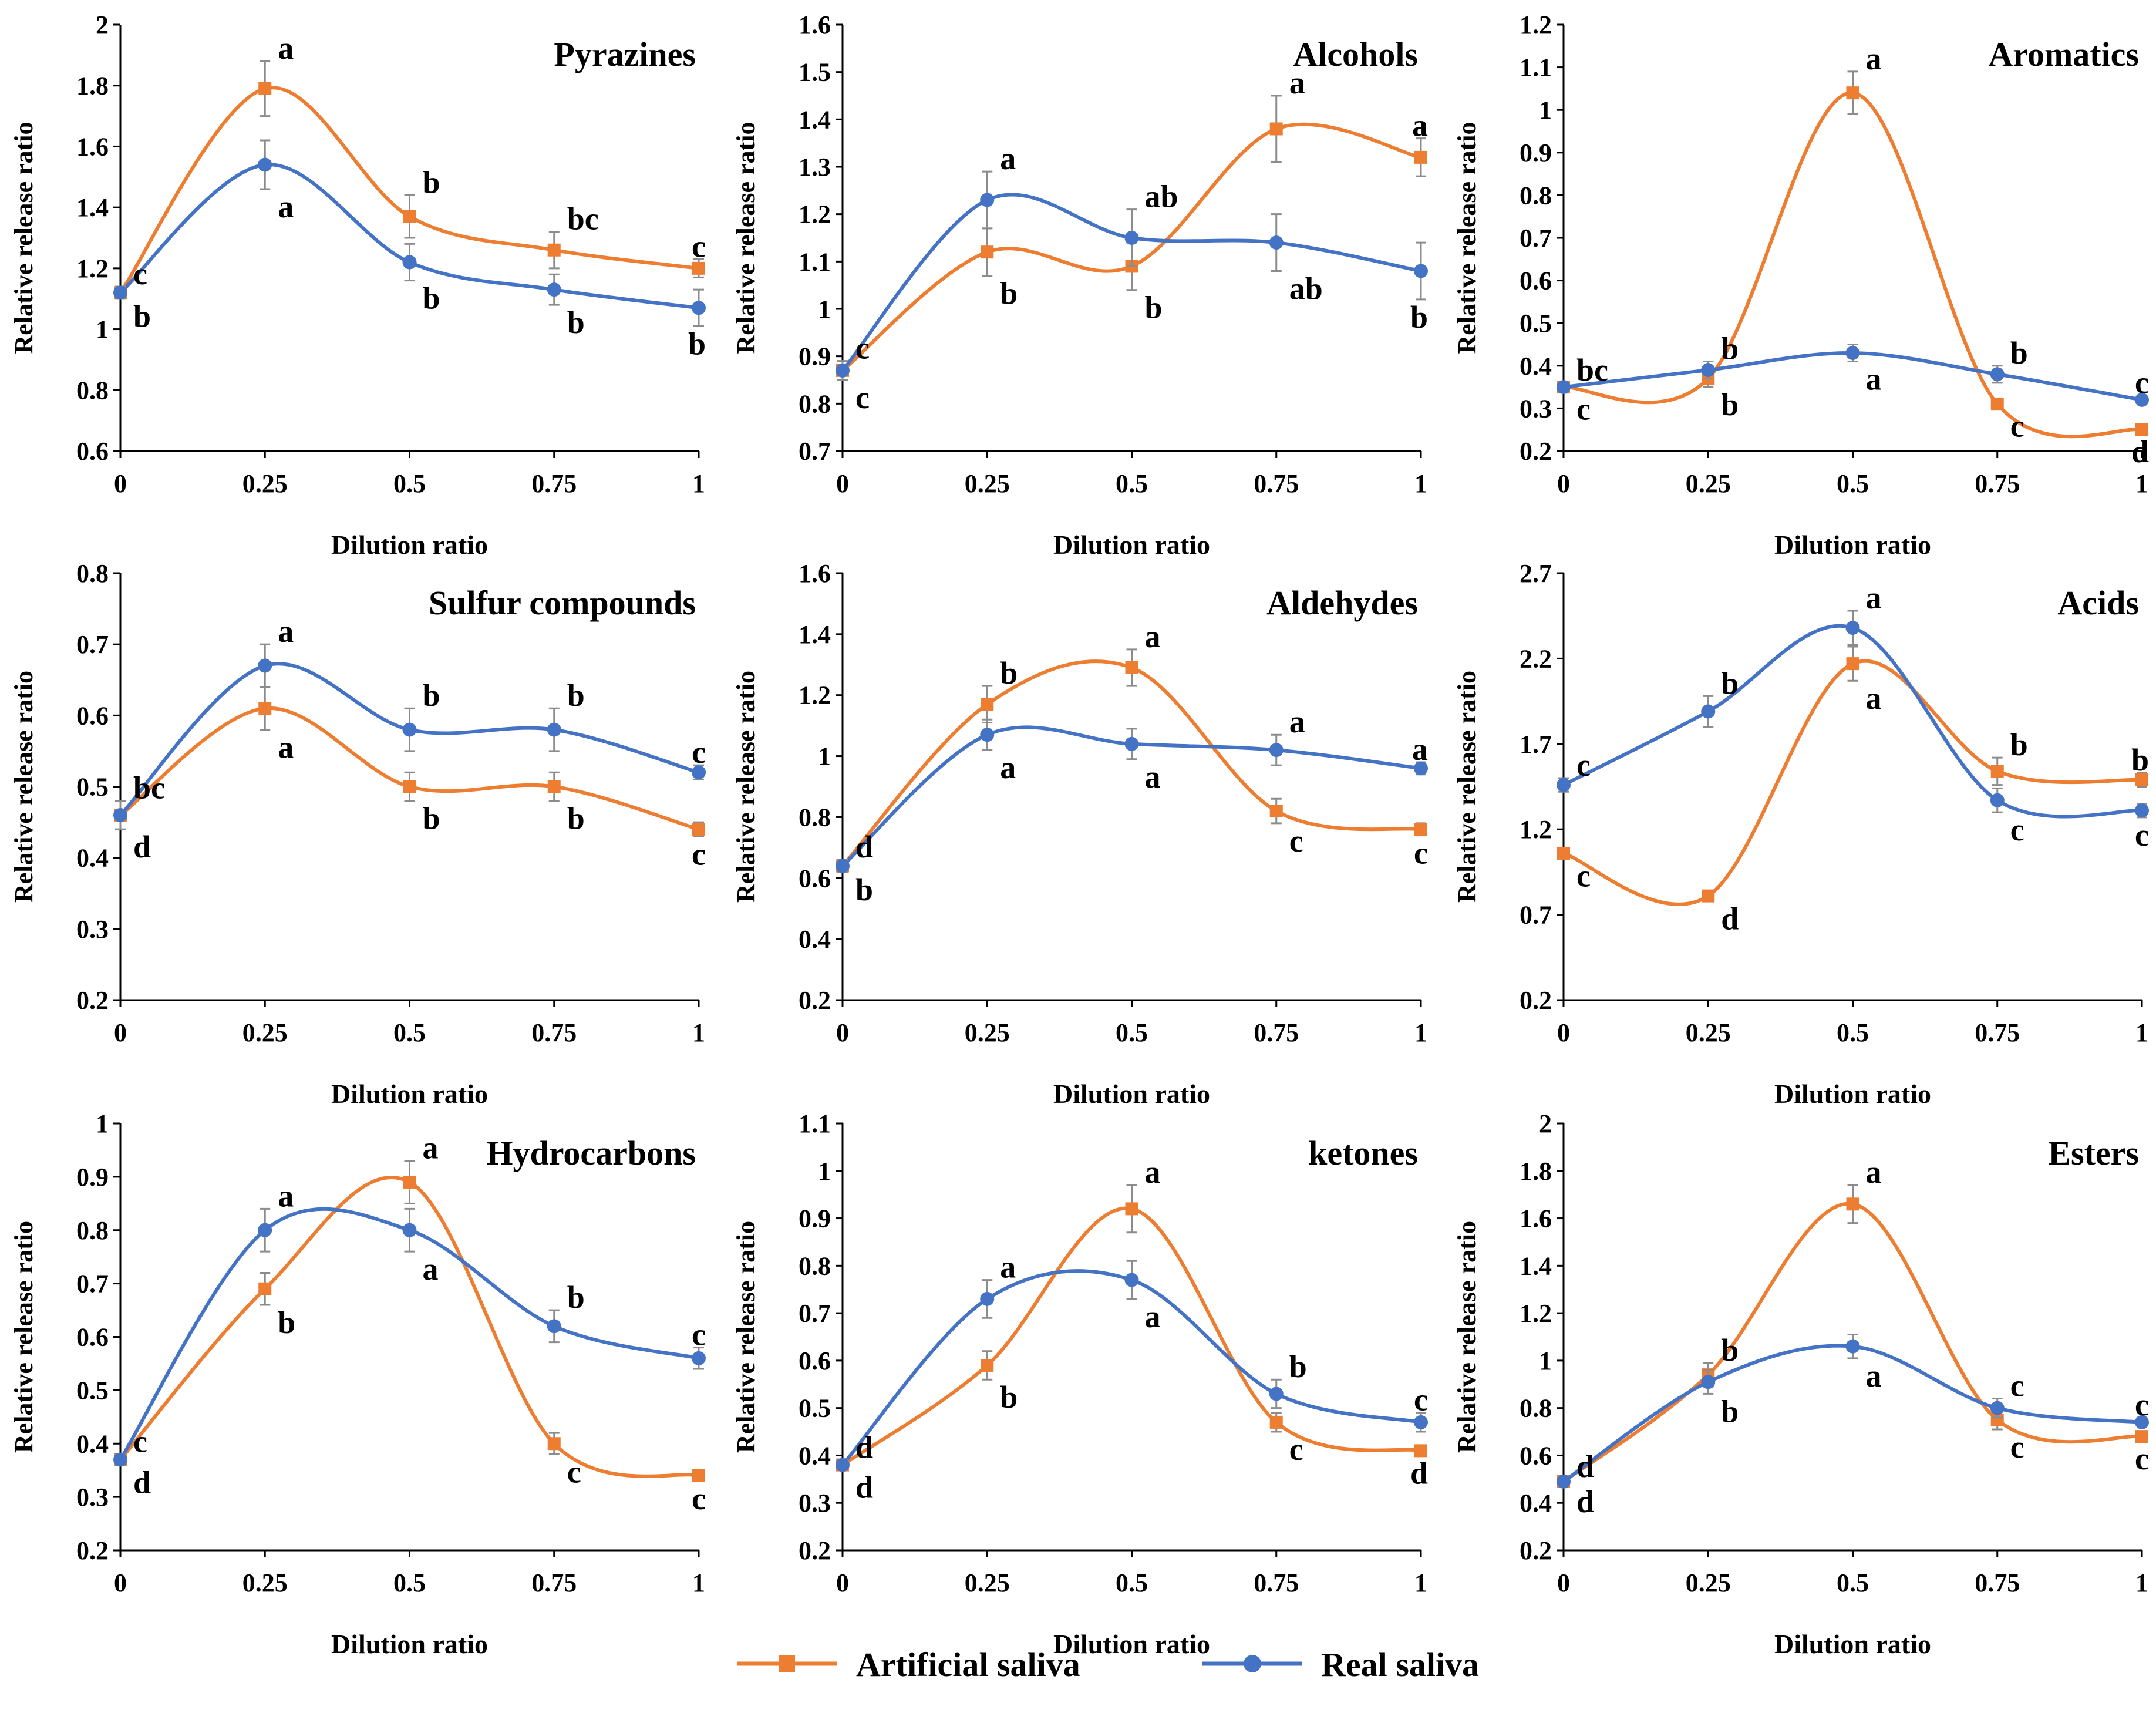 The width and height of the screenshot is (2156, 1723). What do you see at coordinates (815, 403) in the screenshot?
I see `y-tick-label: 0.8` at bounding box center [815, 403].